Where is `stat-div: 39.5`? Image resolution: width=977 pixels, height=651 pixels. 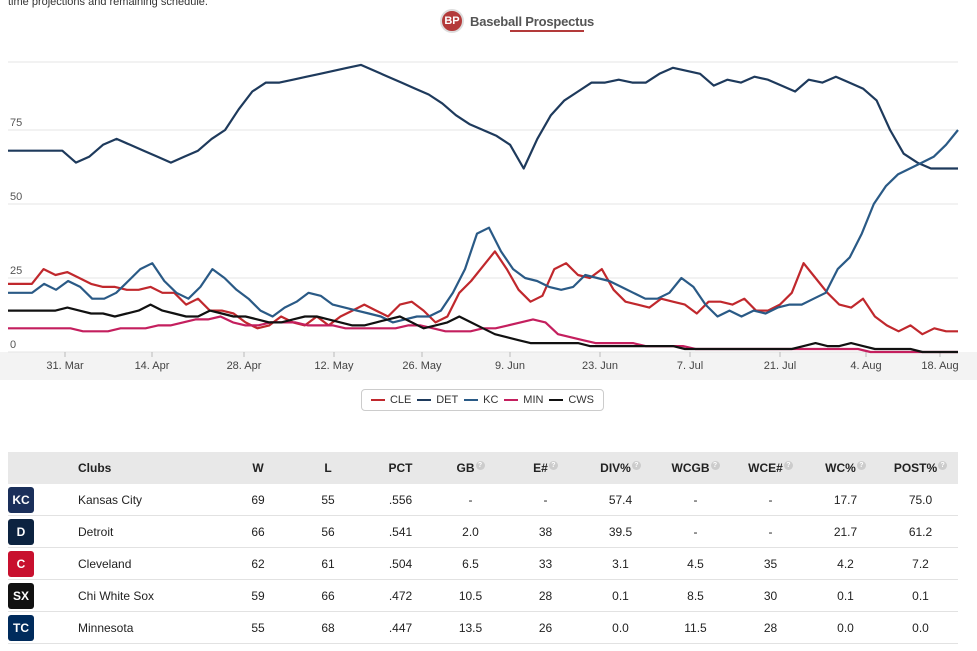 stat-div: 39.5 is located at coordinates (620, 531).